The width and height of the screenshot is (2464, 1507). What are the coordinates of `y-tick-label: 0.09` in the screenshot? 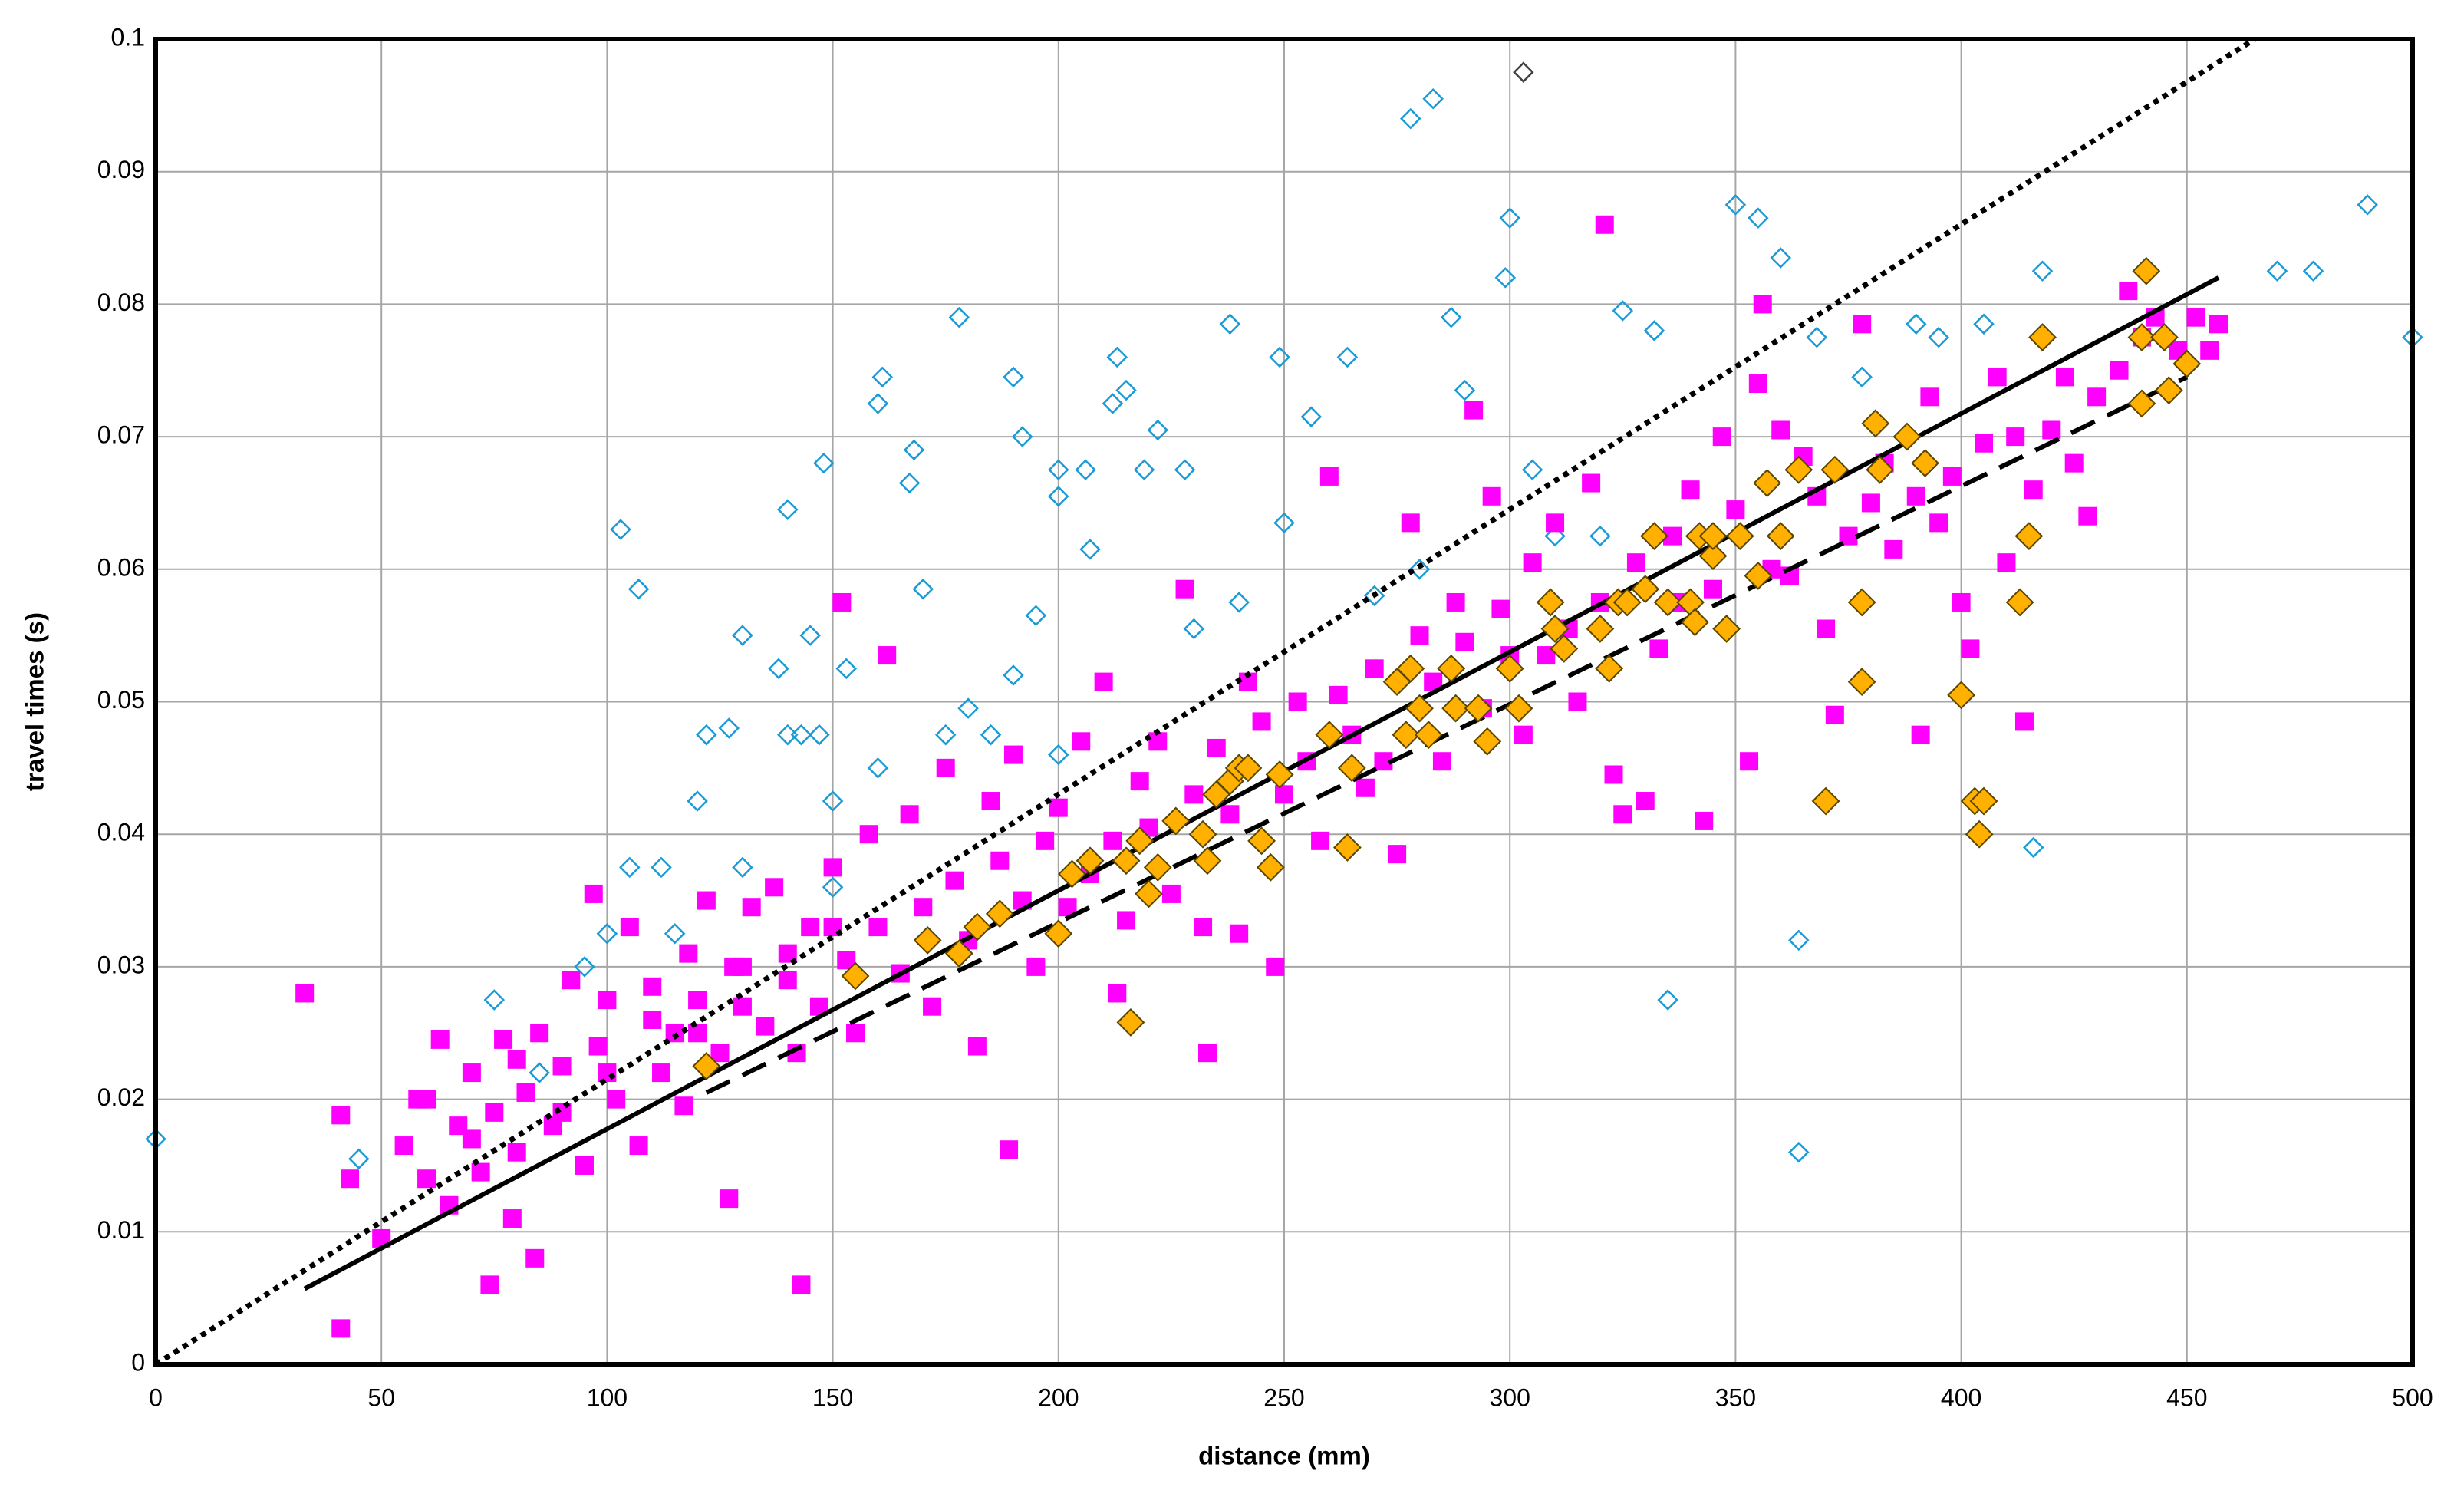 It's located at (121, 169).